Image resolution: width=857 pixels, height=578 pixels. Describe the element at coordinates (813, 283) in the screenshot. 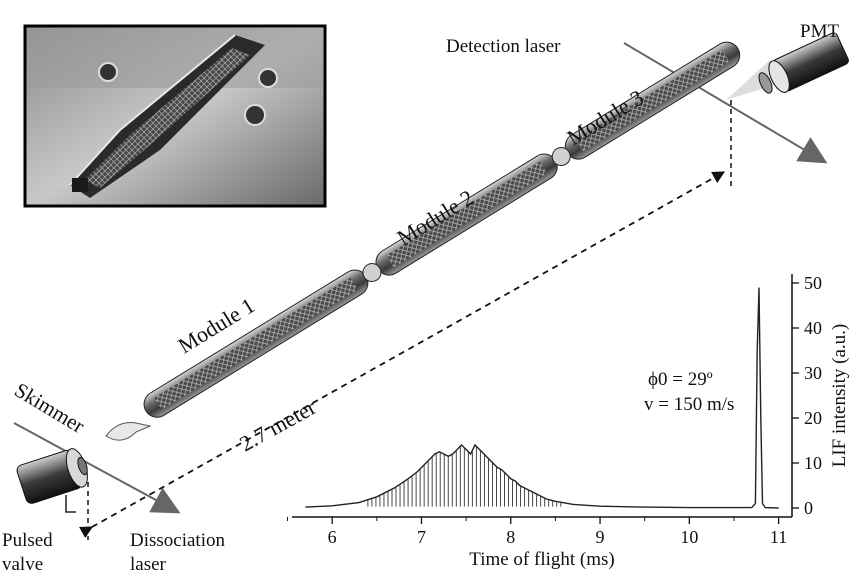

I see `y-tick-label: 50` at that location.